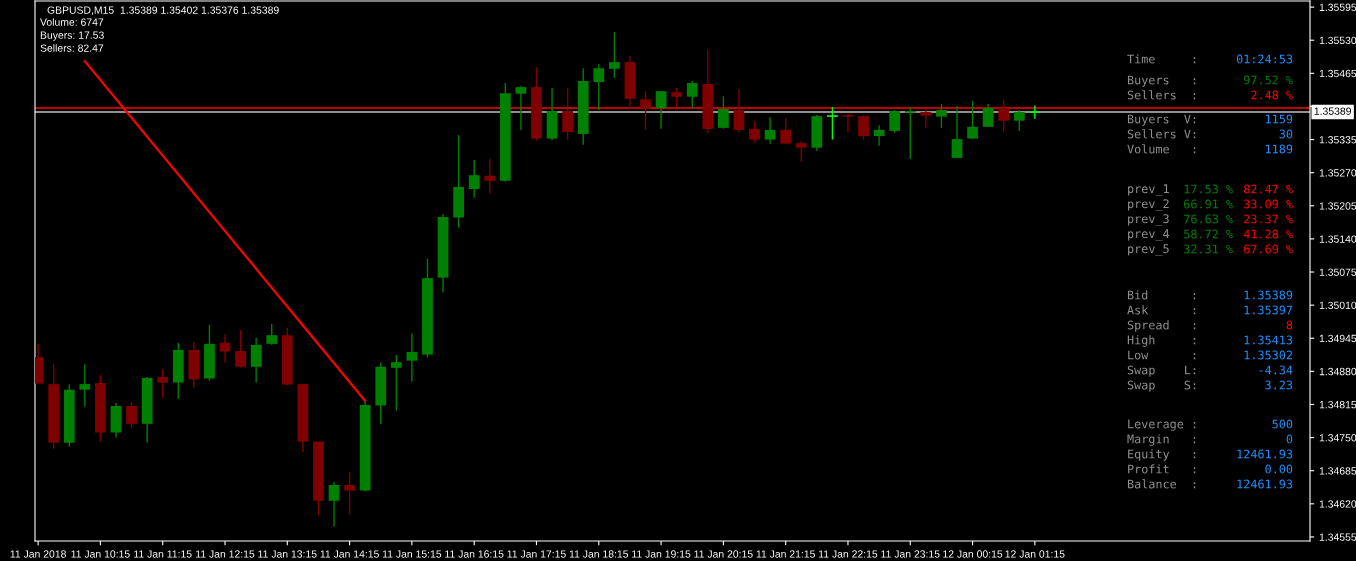 This screenshot has width=1356, height=561. I want to click on x-tick-label: 11 Jan 2018, so click(38, 554).